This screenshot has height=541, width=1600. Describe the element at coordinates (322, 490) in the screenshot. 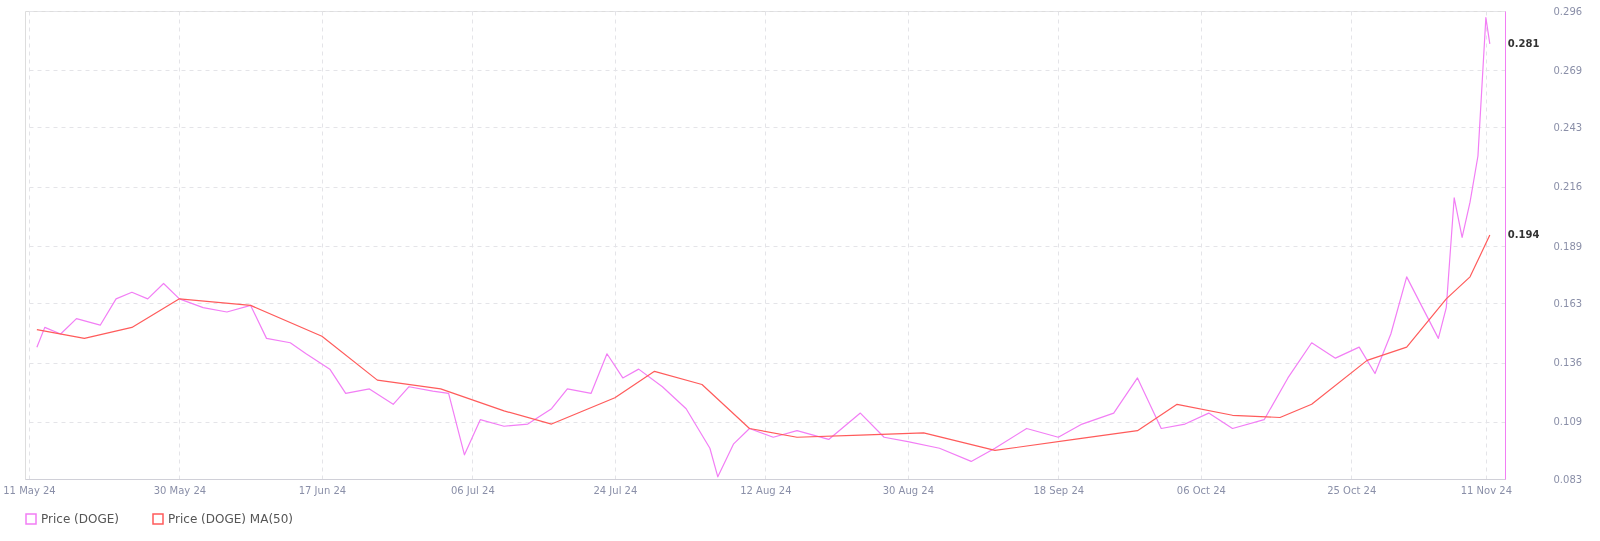

I see `x-tick-label: 17 Jun 24` at that location.